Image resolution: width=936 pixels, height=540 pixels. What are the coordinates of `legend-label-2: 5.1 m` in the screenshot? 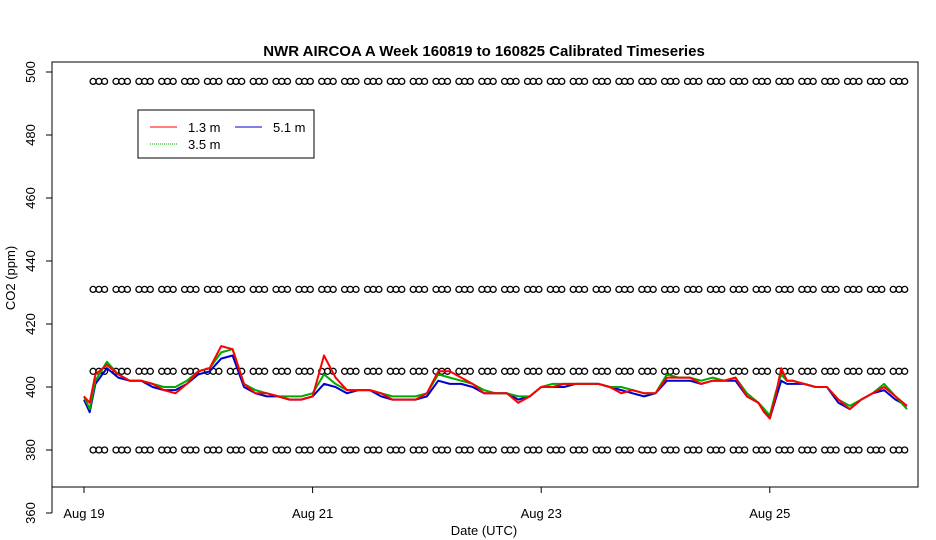 It's located at (289, 127).